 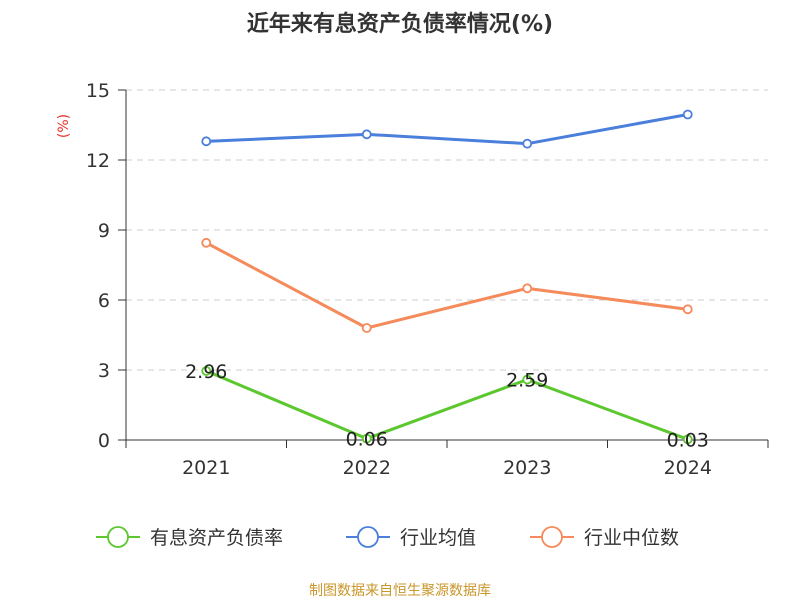 I want to click on data-label: 2.96, so click(x=206, y=372).